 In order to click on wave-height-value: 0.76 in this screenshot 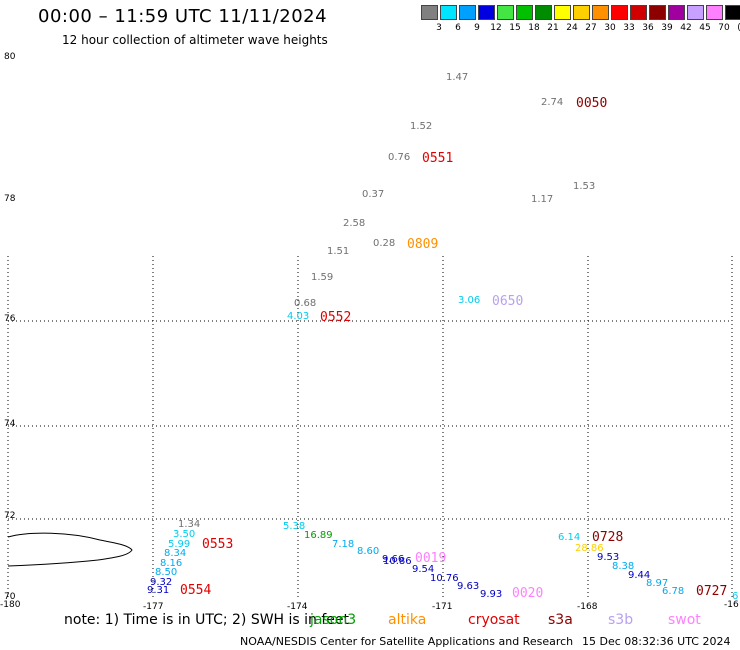, I will do `click(399, 157)`.